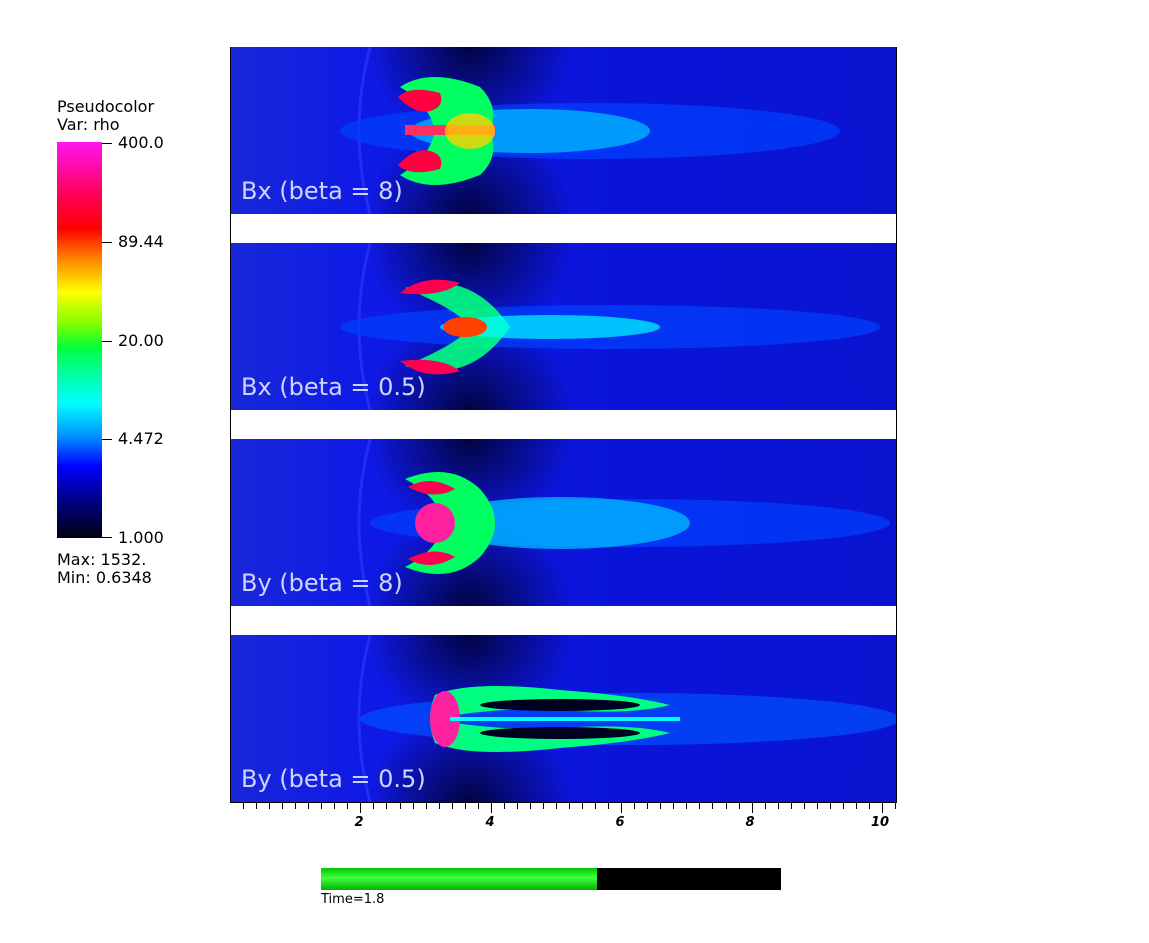 Image resolution: width=1149 pixels, height=943 pixels. Describe the element at coordinates (333, 779) in the screenshot. I see `panel-label: By (beta = 0.5)` at that location.